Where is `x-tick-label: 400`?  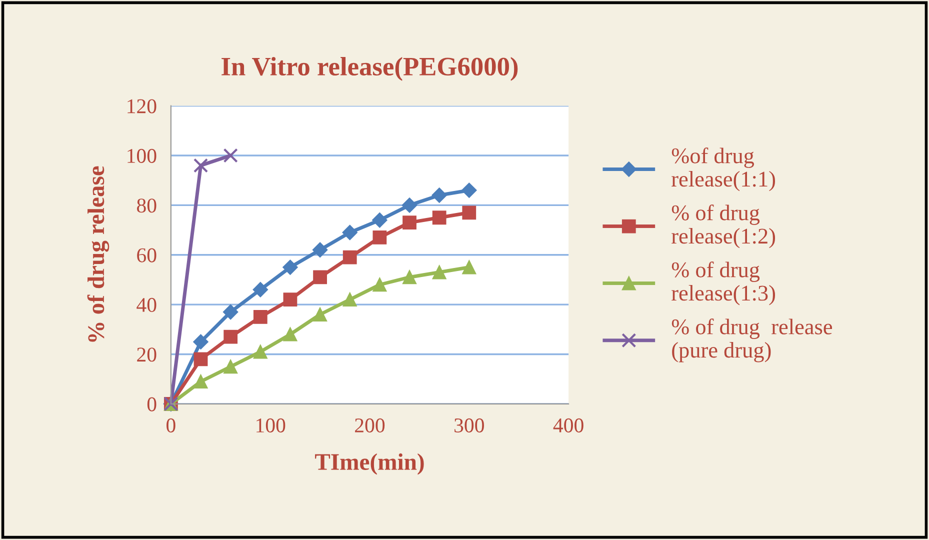
x-tick-label: 400 is located at coordinates (568, 425).